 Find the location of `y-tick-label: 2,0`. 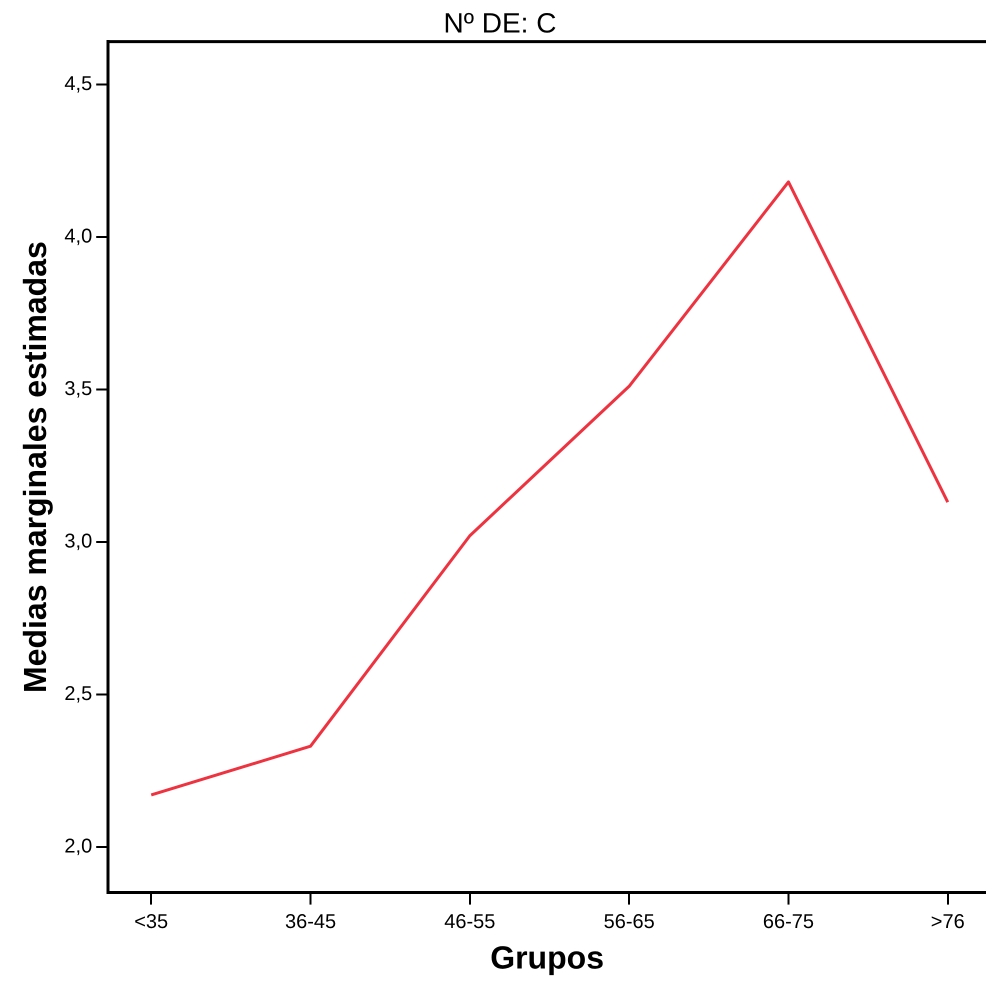

y-tick-label: 2,0 is located at coordinates (78, 846).